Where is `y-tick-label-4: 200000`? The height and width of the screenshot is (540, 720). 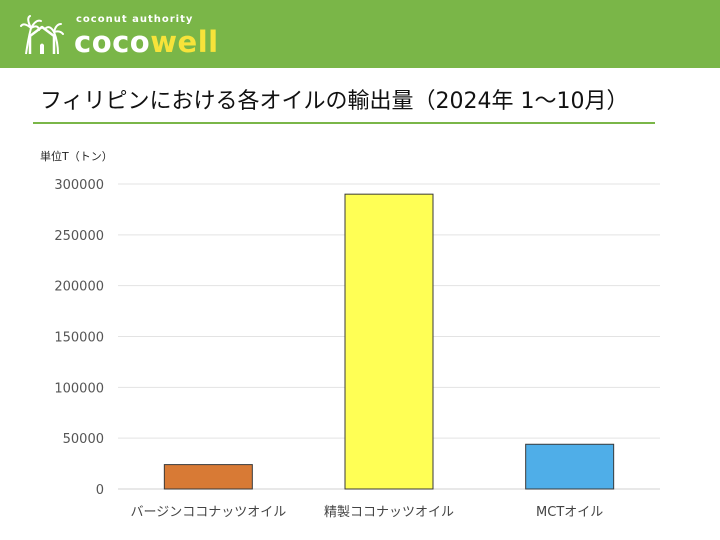
y-tick-label-4: 200000 is located at coordinates (79, 287).